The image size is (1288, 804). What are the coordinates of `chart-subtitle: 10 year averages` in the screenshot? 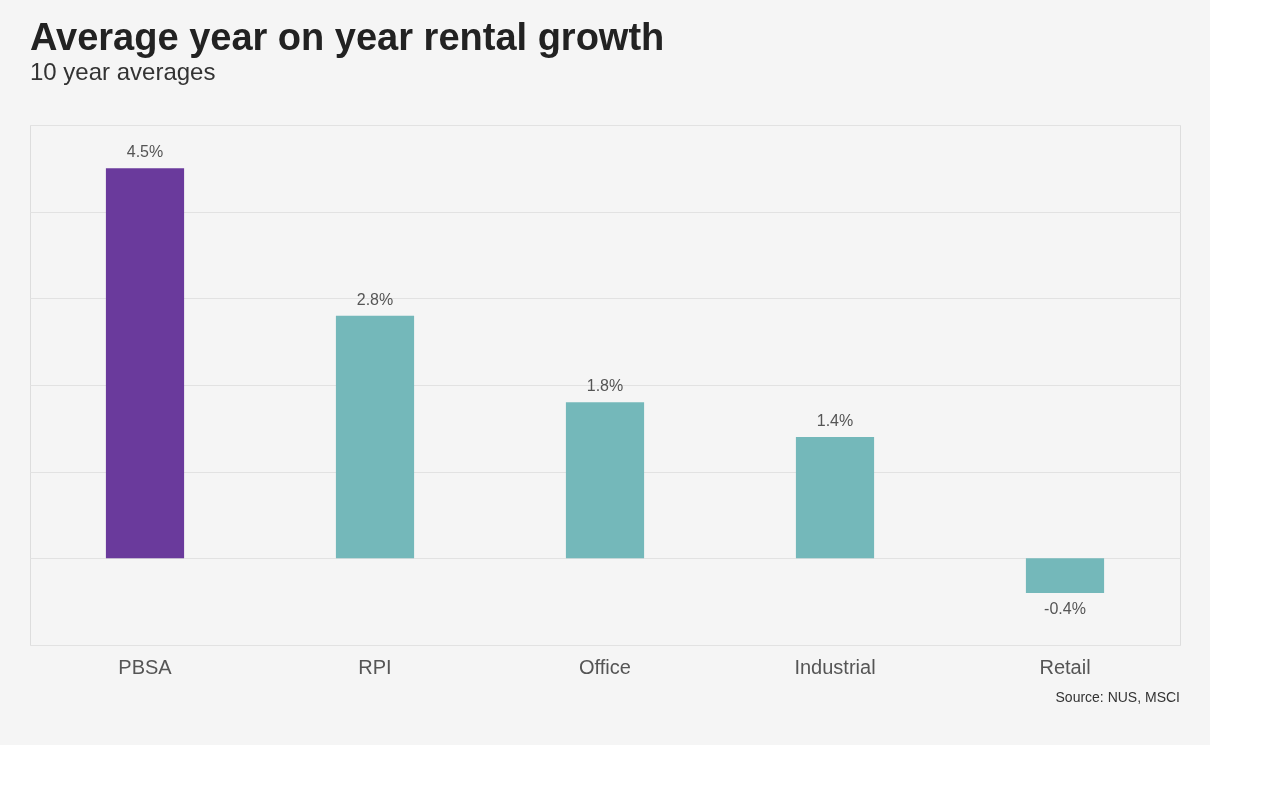 It's located at (123, 71).